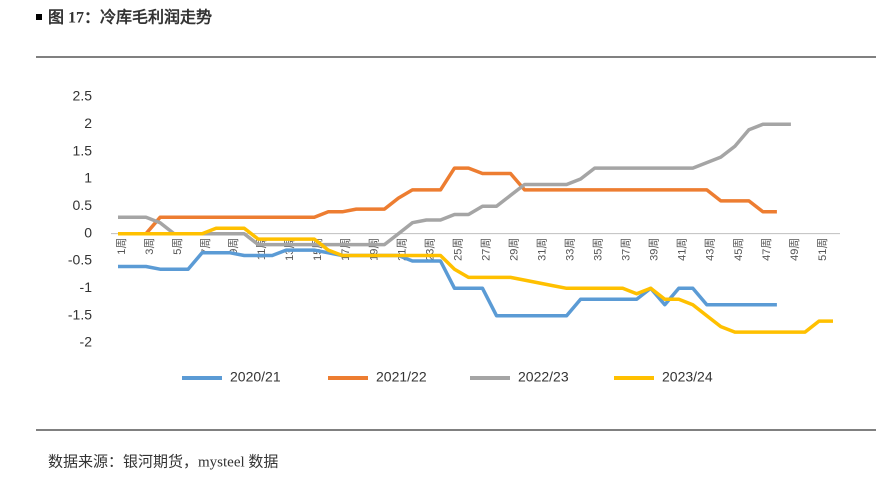  I want to click on x-tick-label: 19周, so click(373, 249).